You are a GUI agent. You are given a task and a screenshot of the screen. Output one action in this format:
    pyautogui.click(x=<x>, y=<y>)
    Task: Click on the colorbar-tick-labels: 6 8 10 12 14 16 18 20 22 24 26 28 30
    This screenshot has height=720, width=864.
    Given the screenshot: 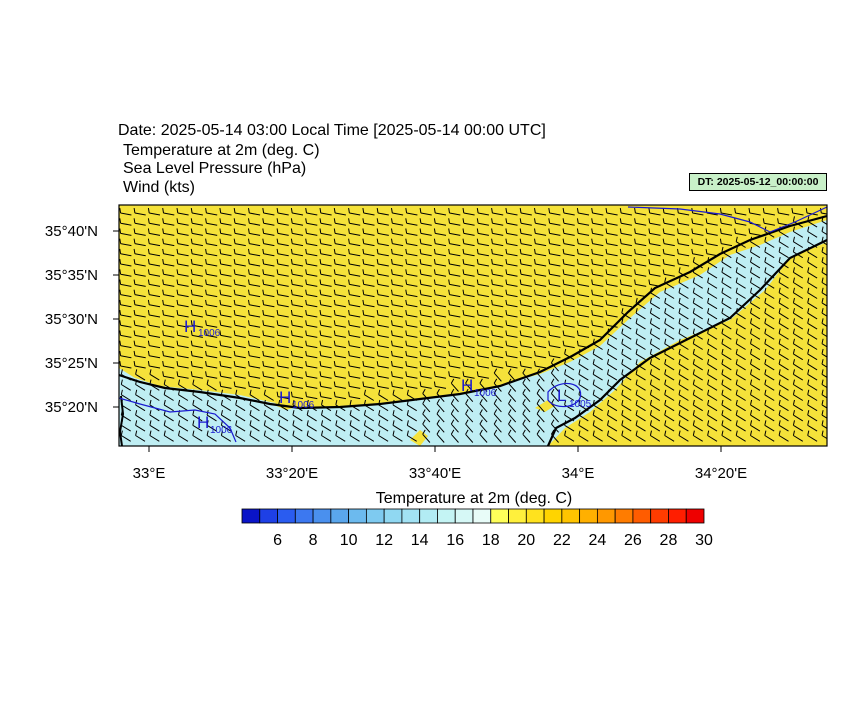 What is the action you would take?
    pyautogui.click(x=493, y=540)
    